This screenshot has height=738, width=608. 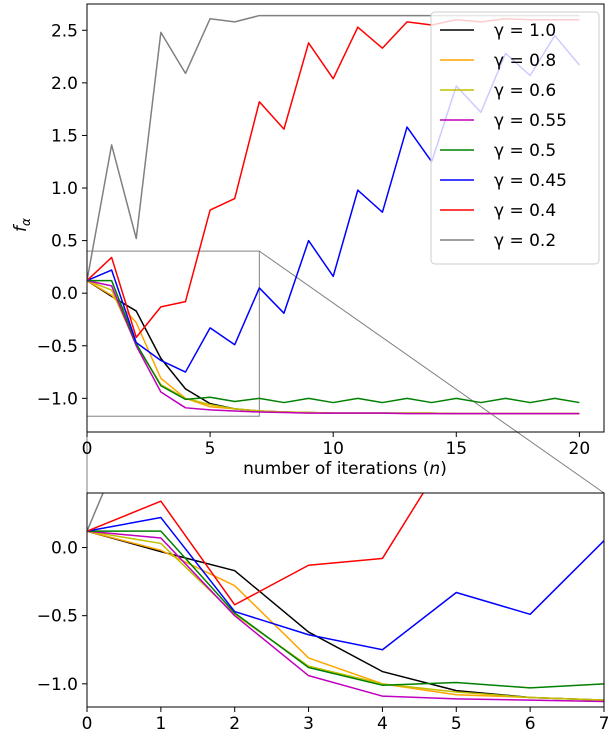 What do you see at coordinates (64, 189) in the screenshot?
I see `main-y-tick-label: 1.0` at bounding box center [64, 189].